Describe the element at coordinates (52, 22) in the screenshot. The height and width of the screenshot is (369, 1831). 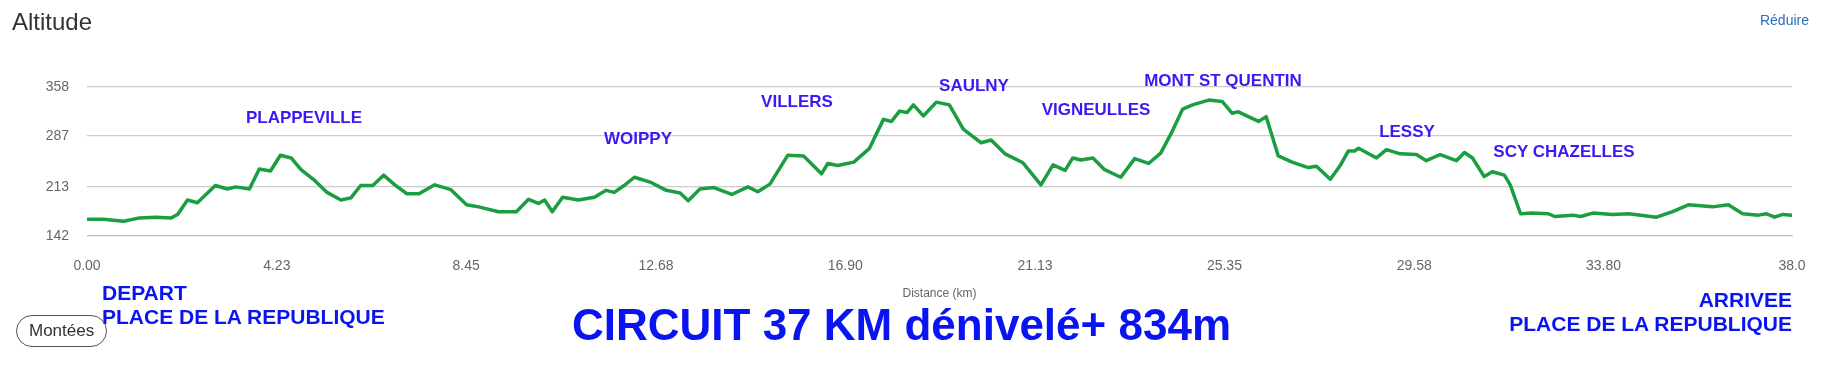
I see `chart-title: Altitude` at that location.